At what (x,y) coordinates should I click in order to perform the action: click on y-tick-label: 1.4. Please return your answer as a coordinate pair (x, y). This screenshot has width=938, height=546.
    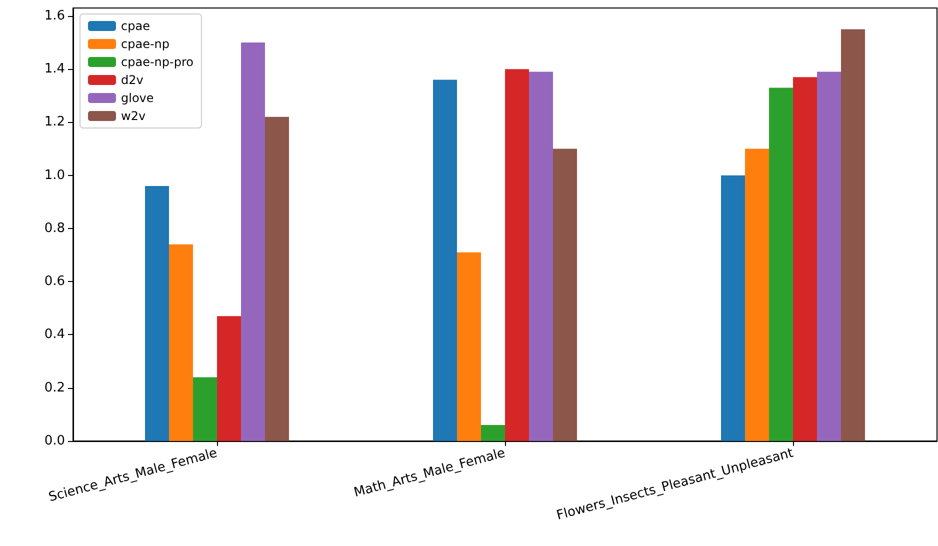
    Looking at the image, I should click on (54, 69).